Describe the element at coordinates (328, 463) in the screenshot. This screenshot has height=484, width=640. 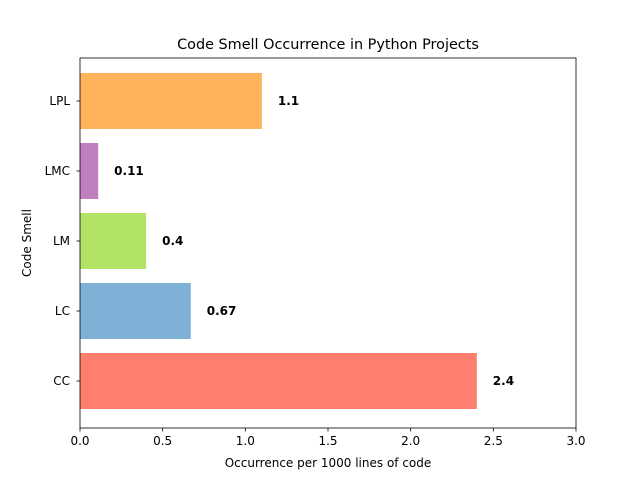
I see `x-axis-label: Occurrence per 1000 lines of code` at that location.